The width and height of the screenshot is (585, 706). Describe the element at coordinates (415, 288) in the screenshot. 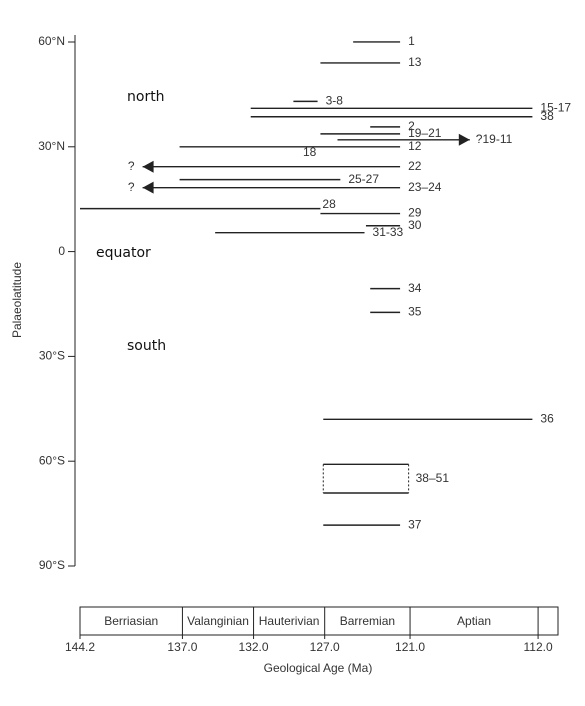

I see `range-label: 34` at that location.